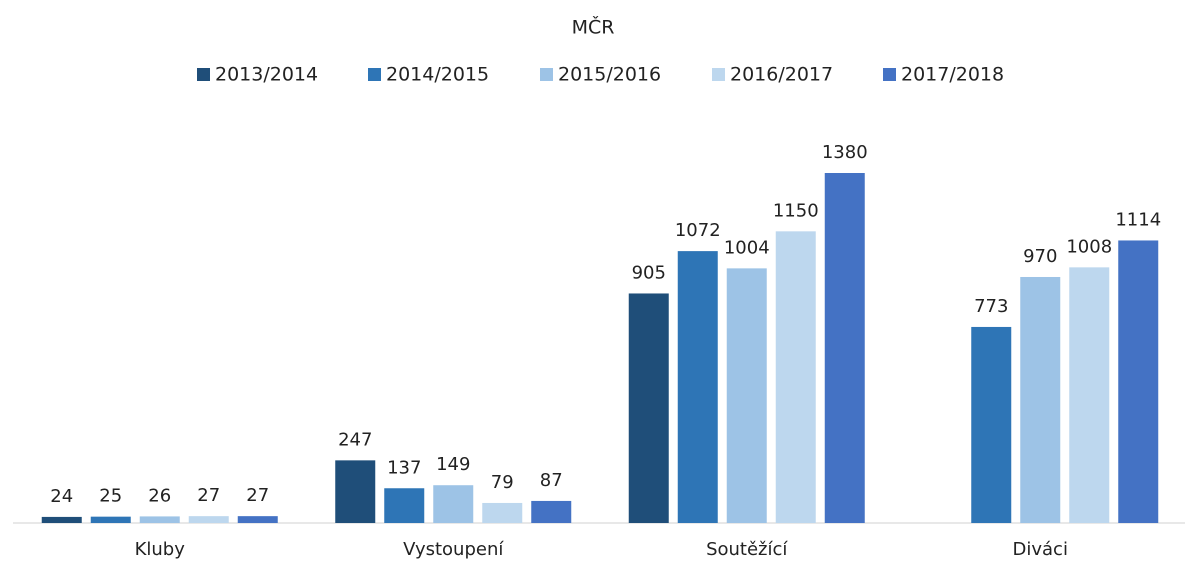 The width and height of the screenshot is (1185, 562). Describe the element at coordinates (1040, 256) in the screenshot. I see `data-label: 970` at that location.